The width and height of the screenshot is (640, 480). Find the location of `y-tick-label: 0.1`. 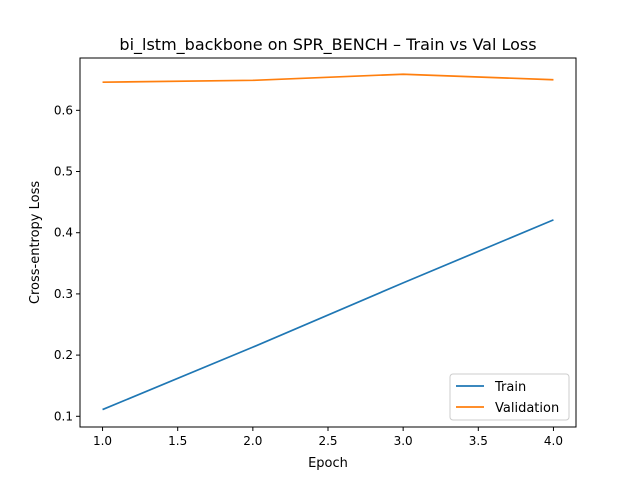

y-tick-label: 0.1 is located at coordinates (63, 416).